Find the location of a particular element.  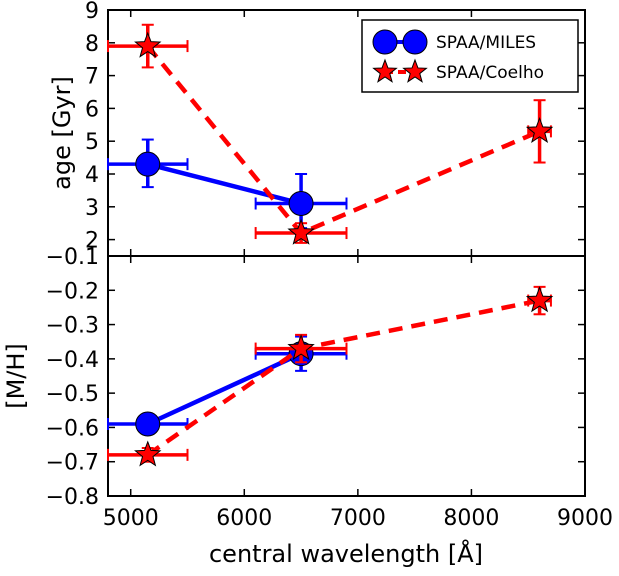

age-ytick-label: 5 is located at coordinates (92, 142).